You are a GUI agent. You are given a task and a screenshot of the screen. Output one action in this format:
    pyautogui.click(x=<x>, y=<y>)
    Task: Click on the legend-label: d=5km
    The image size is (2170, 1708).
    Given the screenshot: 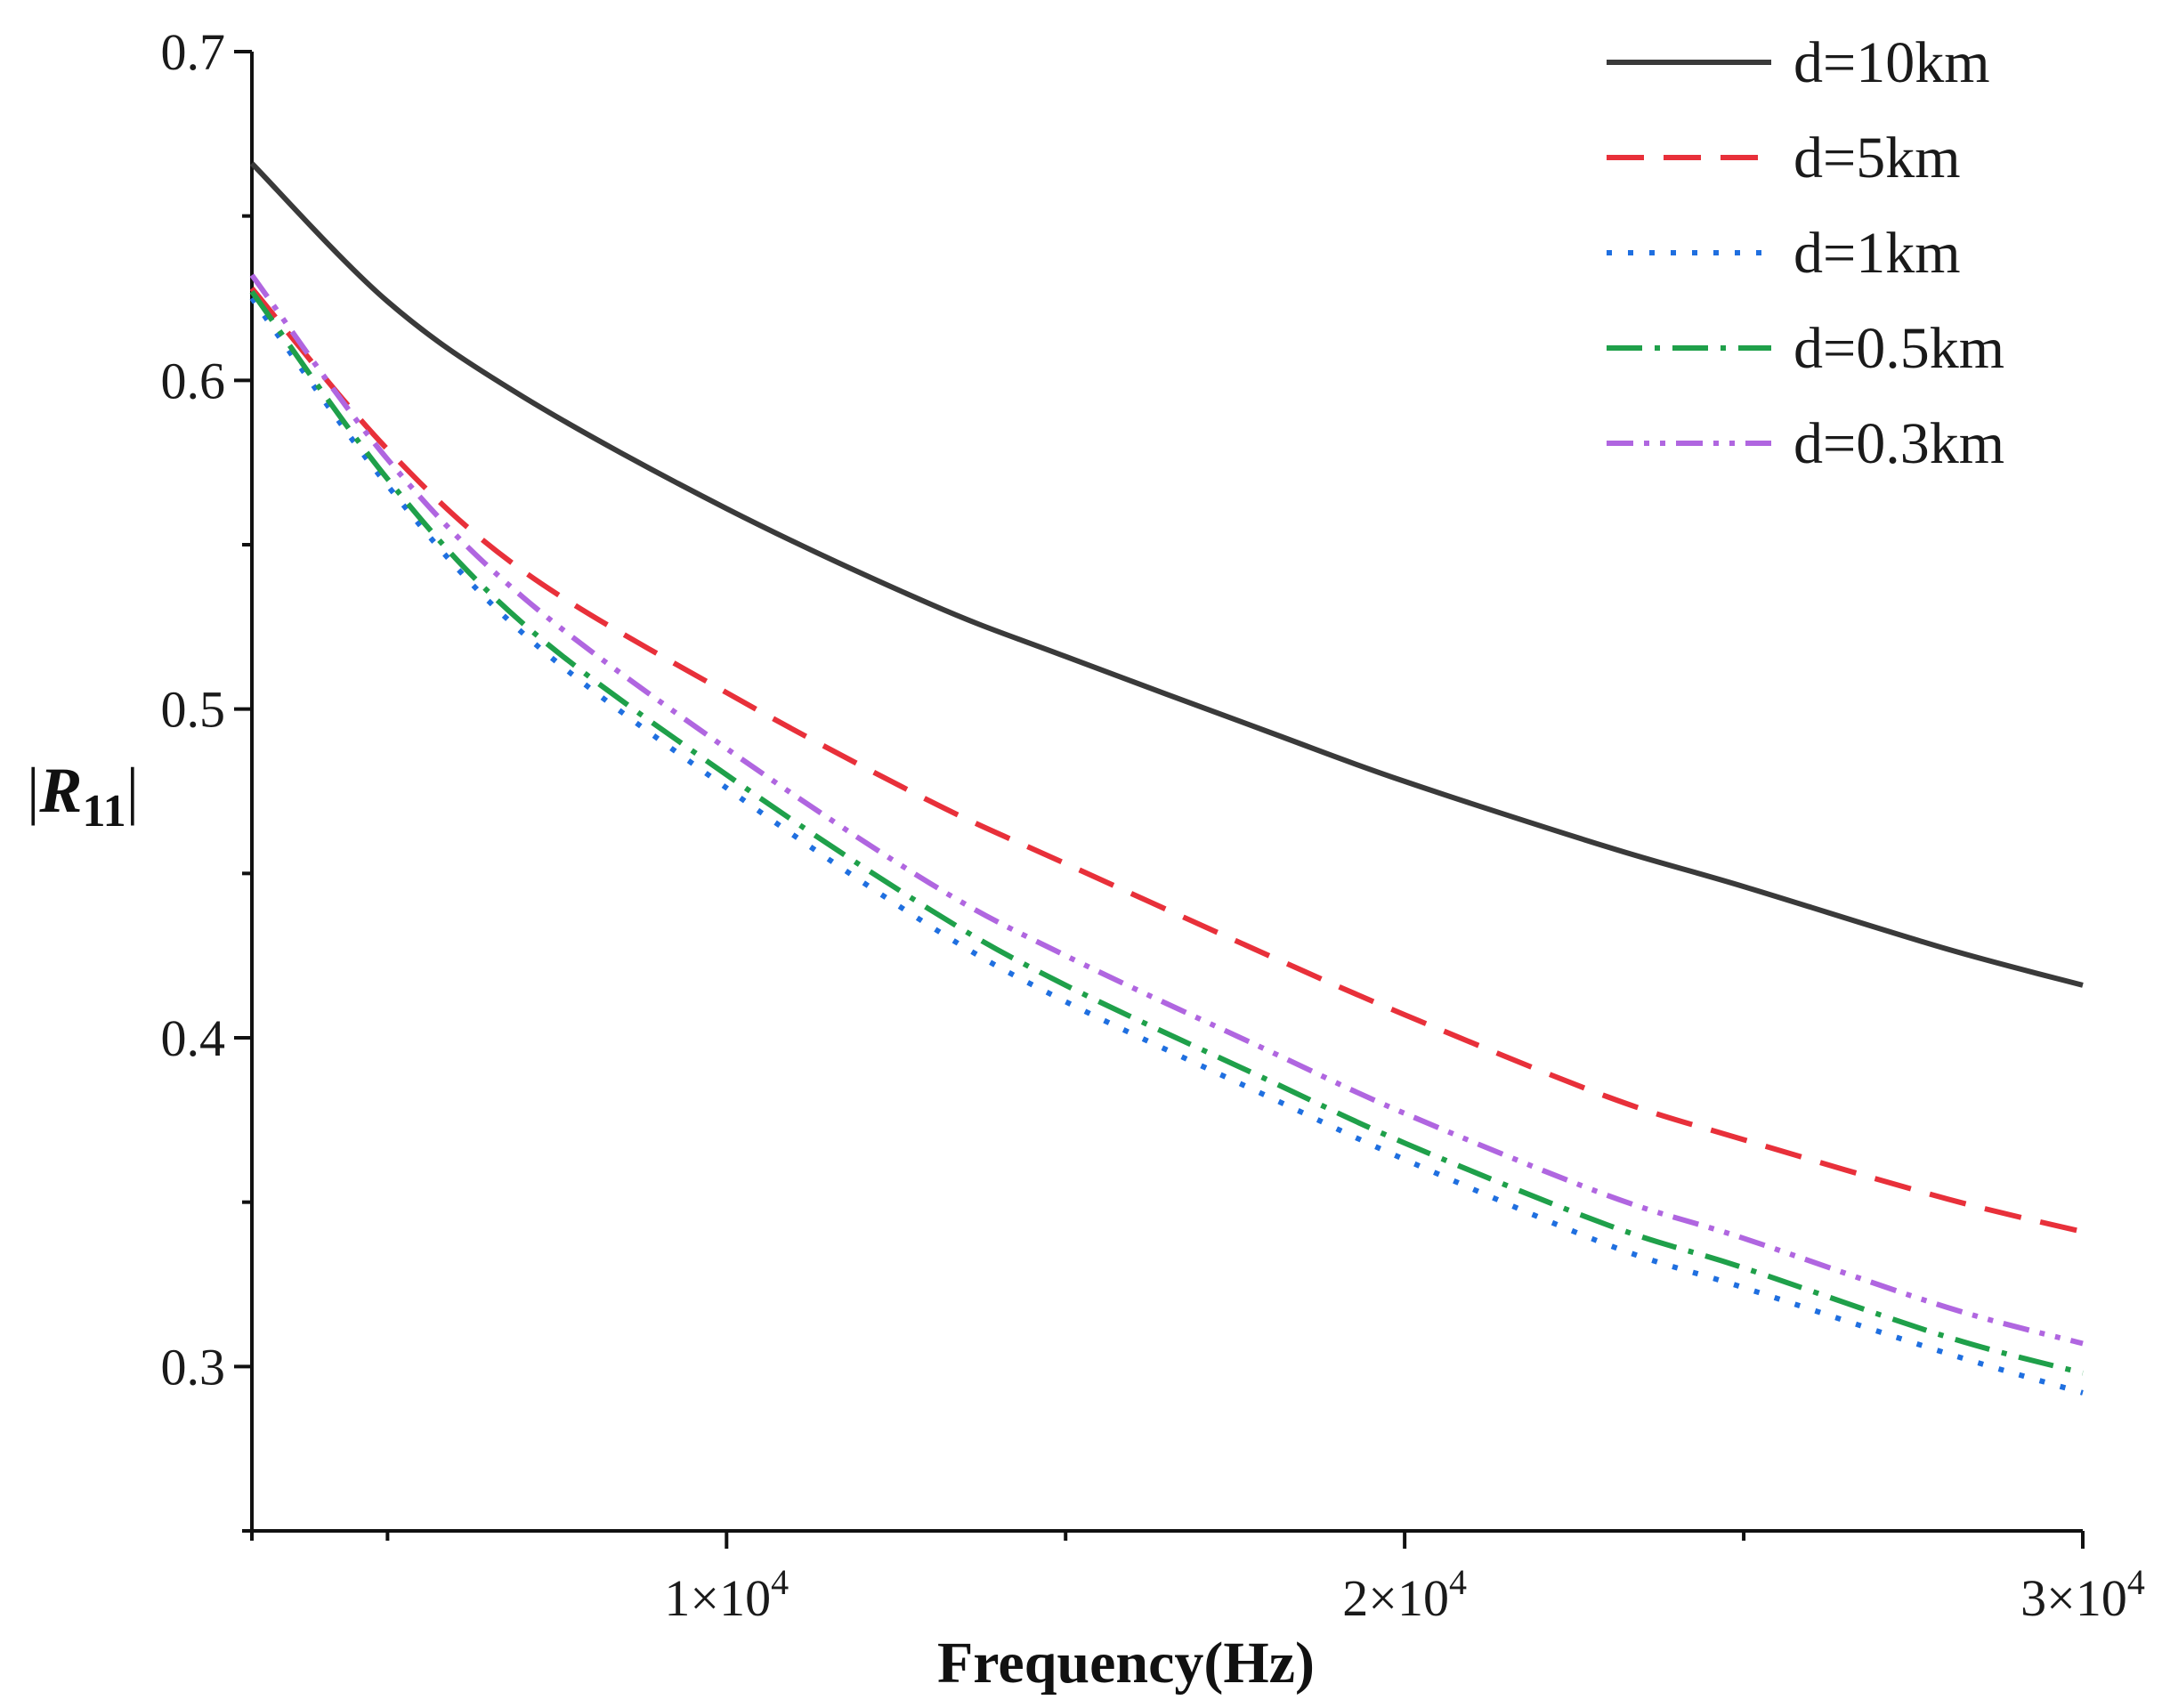 What is the action you would take?
    pyautogui.click(x=1877, y=158)
    